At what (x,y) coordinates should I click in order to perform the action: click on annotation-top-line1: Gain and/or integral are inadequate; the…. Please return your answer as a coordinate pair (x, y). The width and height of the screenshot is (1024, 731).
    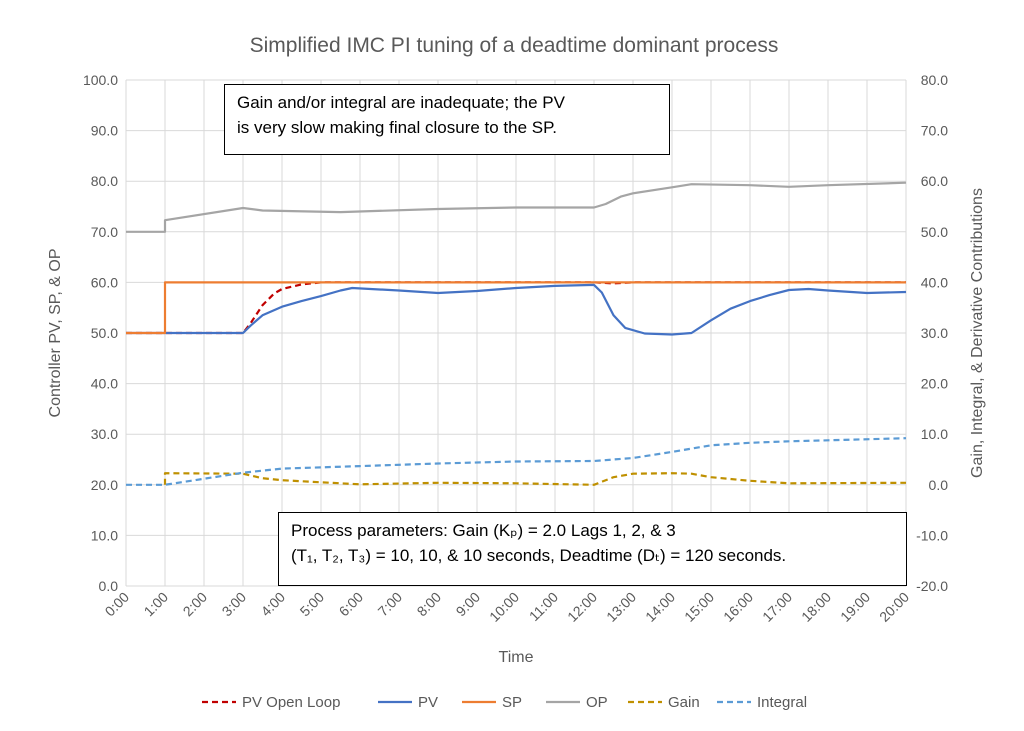
    Looking at the image, I should click on (401, 102).